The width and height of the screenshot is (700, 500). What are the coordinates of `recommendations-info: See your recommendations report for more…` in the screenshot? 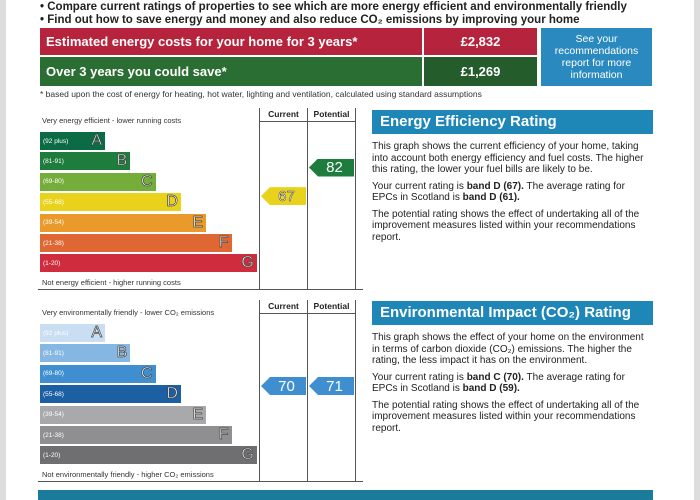 It's located at (596, 57).